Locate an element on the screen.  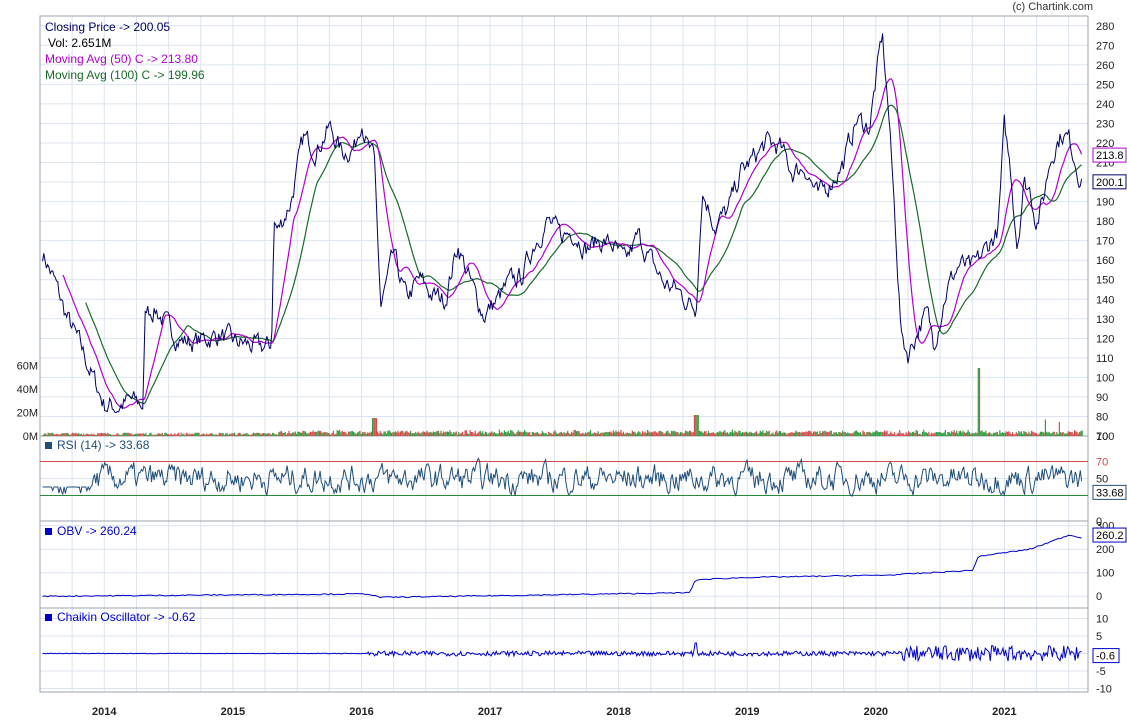
chaikin-tick-label: -10 is located at coordinates (1104, 690).